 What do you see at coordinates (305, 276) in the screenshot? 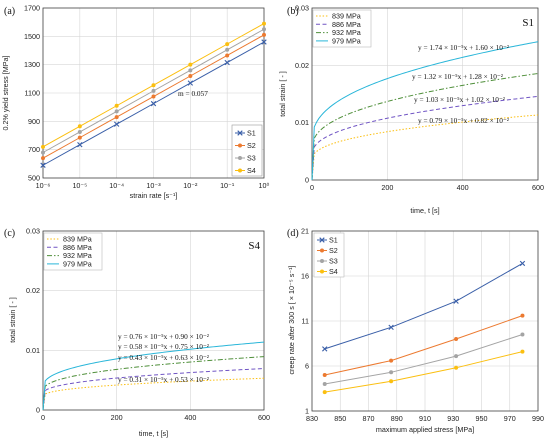
I see `panel-d-ytick-label: 16` at bounding box center [305, 276].